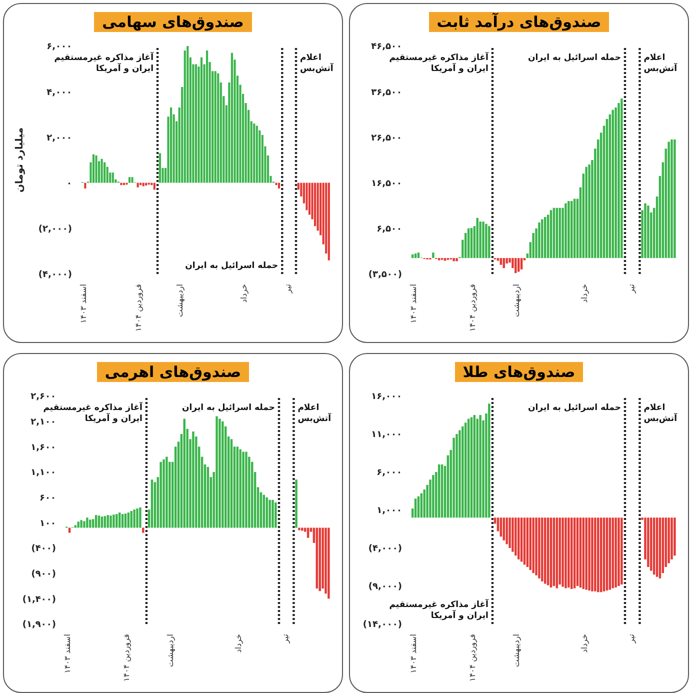  Describe the element at coordinates (180, 300) in the screenshot. I see `x-tick-label: اردیبهشت` at that location.